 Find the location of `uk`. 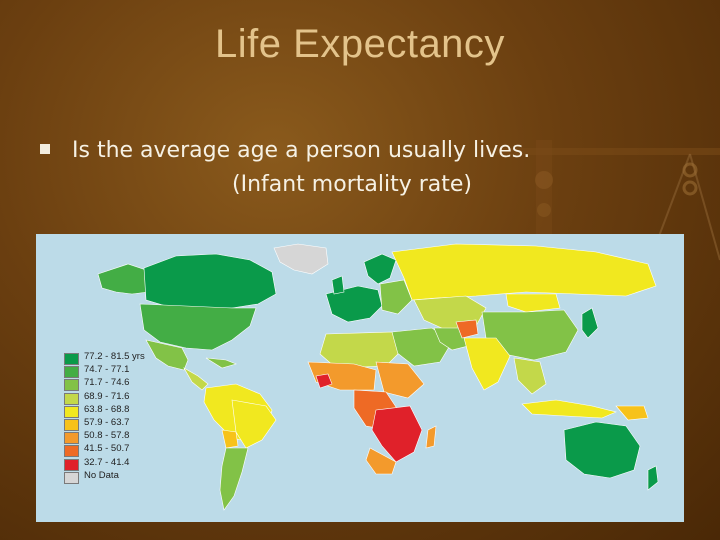

uk is located at coordinates (338, 285).